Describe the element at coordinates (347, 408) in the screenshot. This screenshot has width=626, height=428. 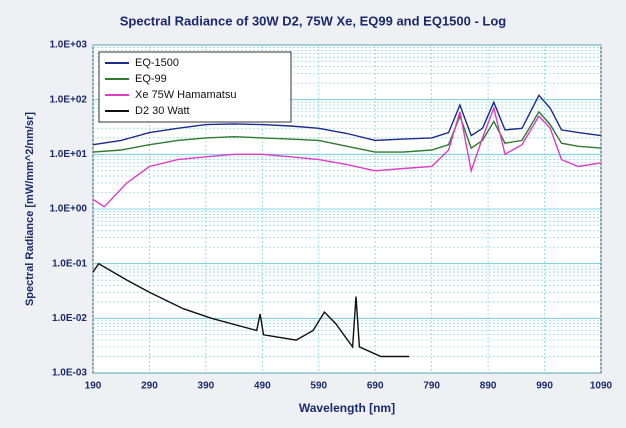
I see `x-axis-label: Wavelength [nm]` at that location.